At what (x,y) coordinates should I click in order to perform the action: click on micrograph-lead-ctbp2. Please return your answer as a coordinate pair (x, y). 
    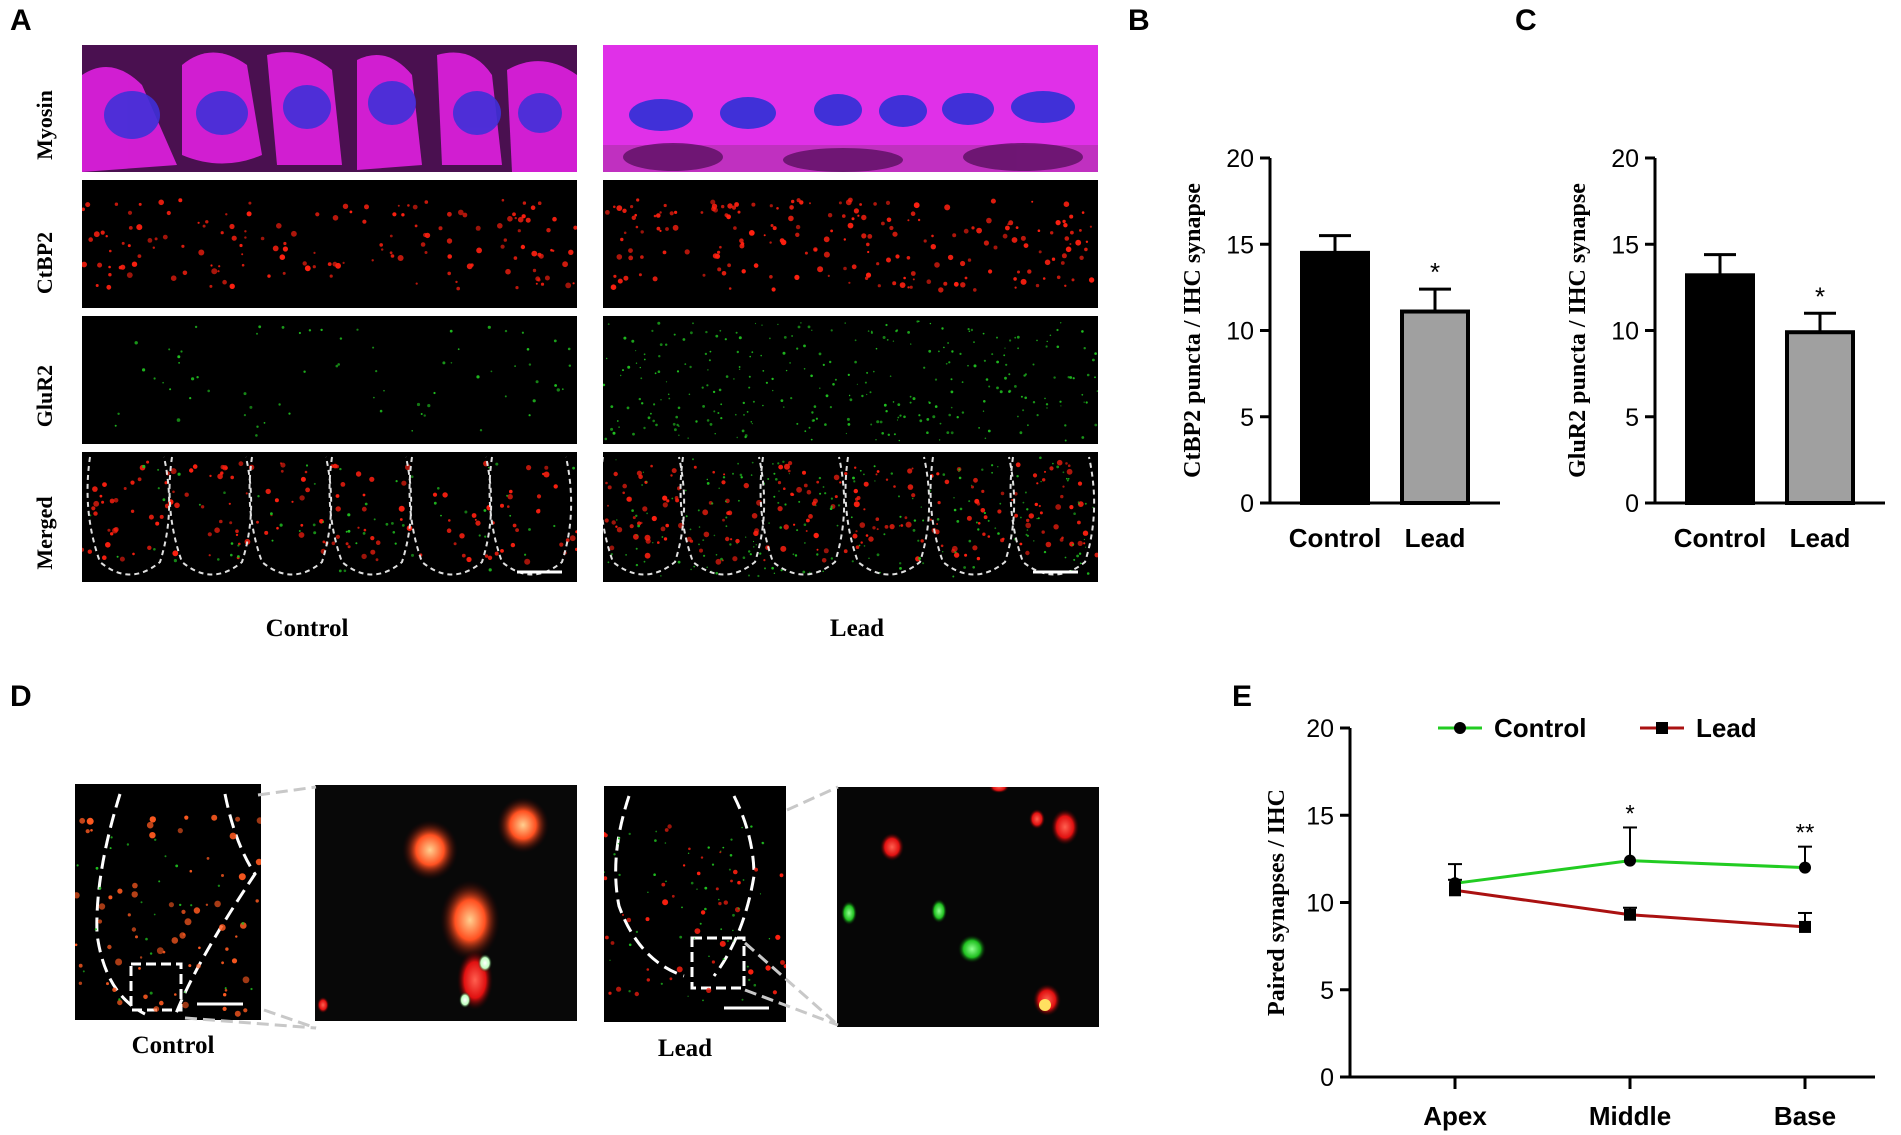
    Looking at the image, I should click on (850, 244).